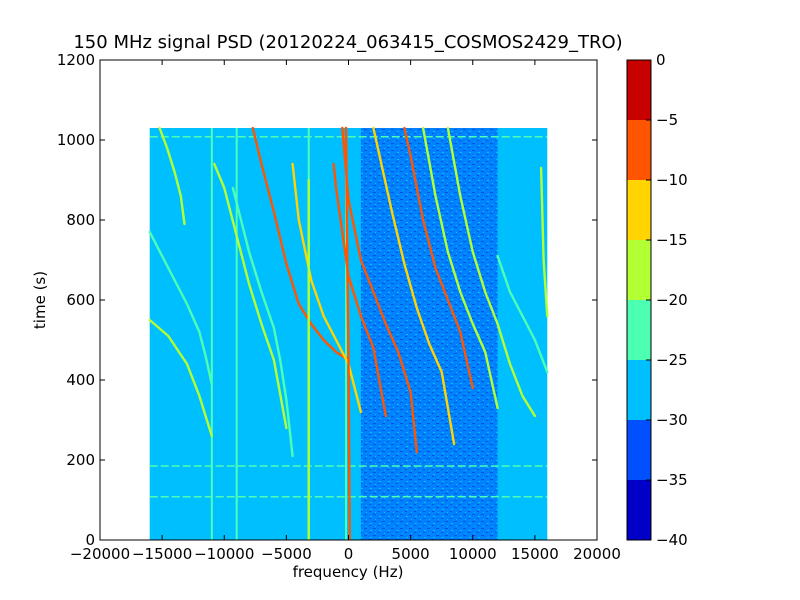 The image size is (800, 600). What do you see at coordinates (80, 380) in the screenshot?
I see `y-tick-label: 400` at bounding box center [80, 380].